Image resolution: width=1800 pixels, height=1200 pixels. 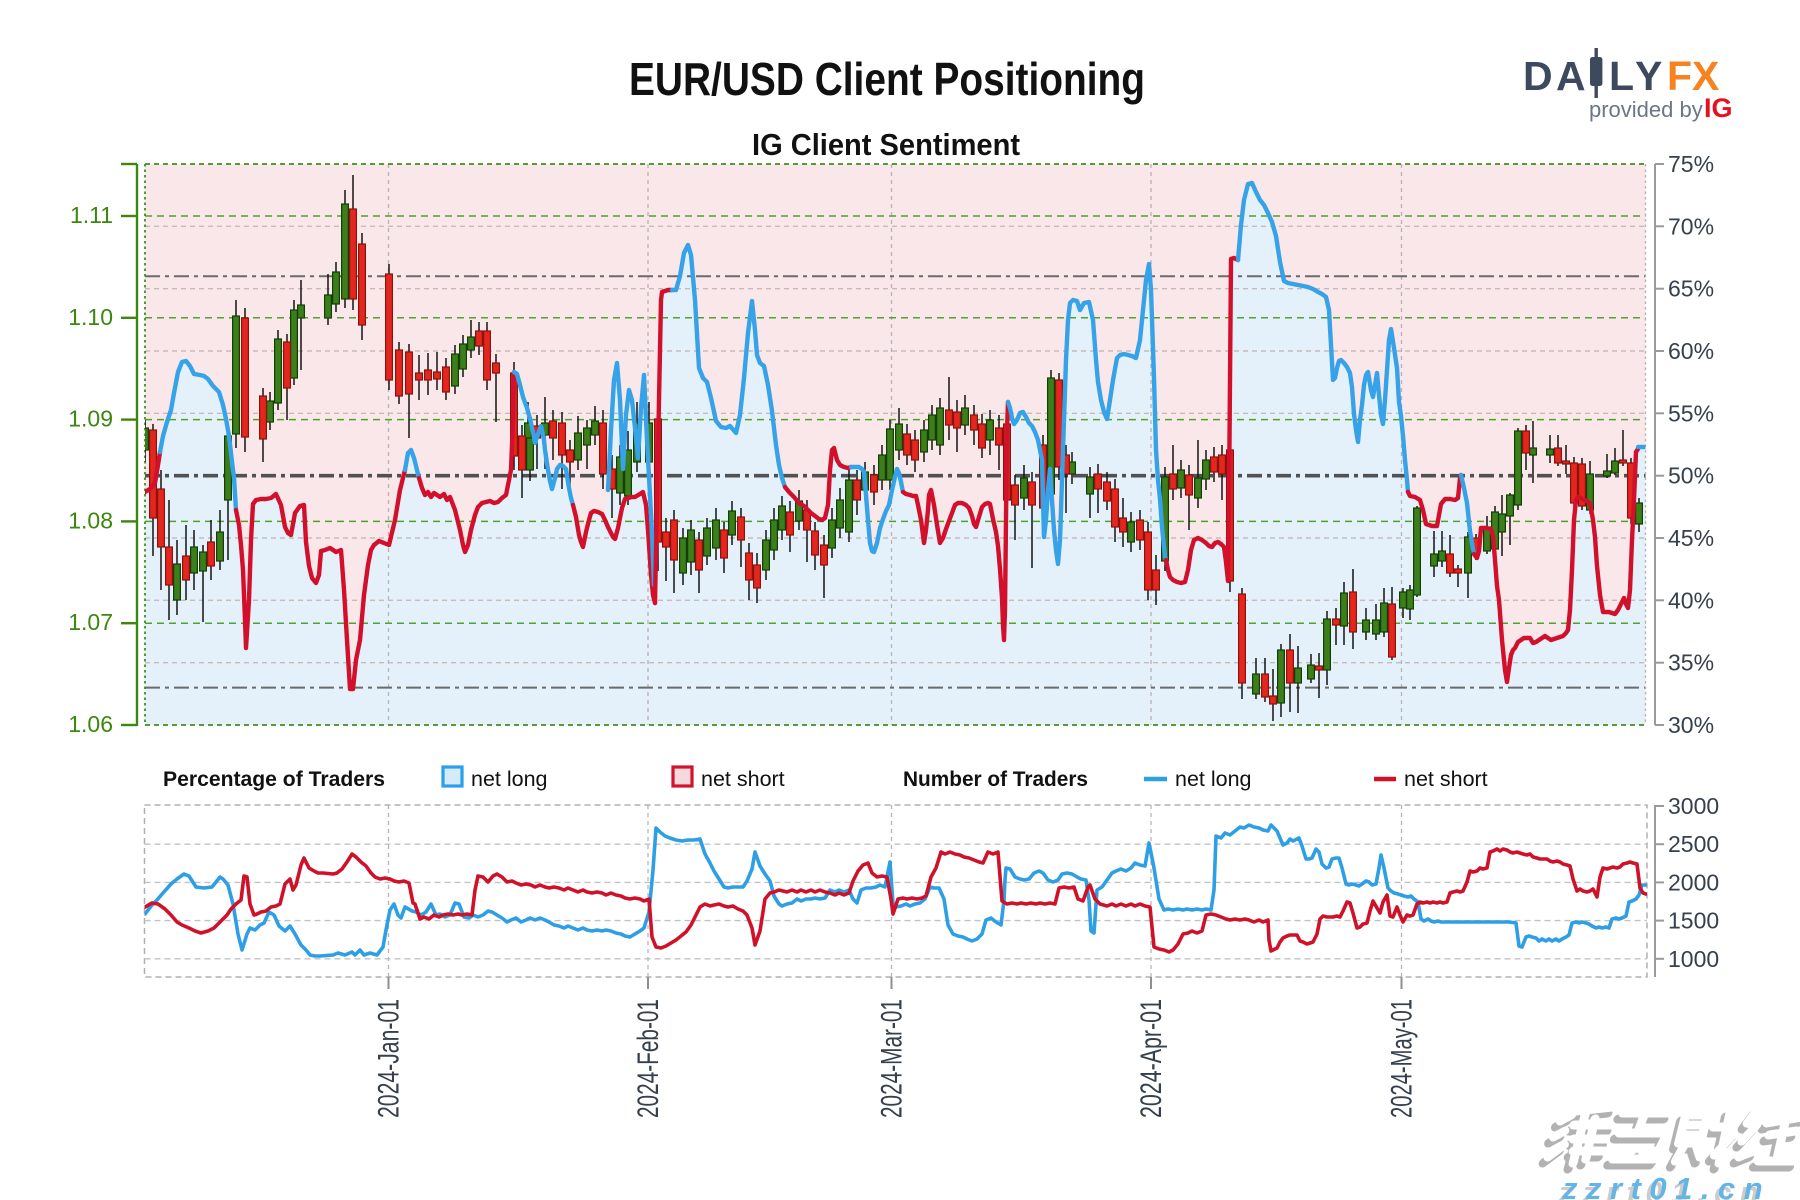 I want to click on svg-text: Number of Traders, so click(x=995, y=779).